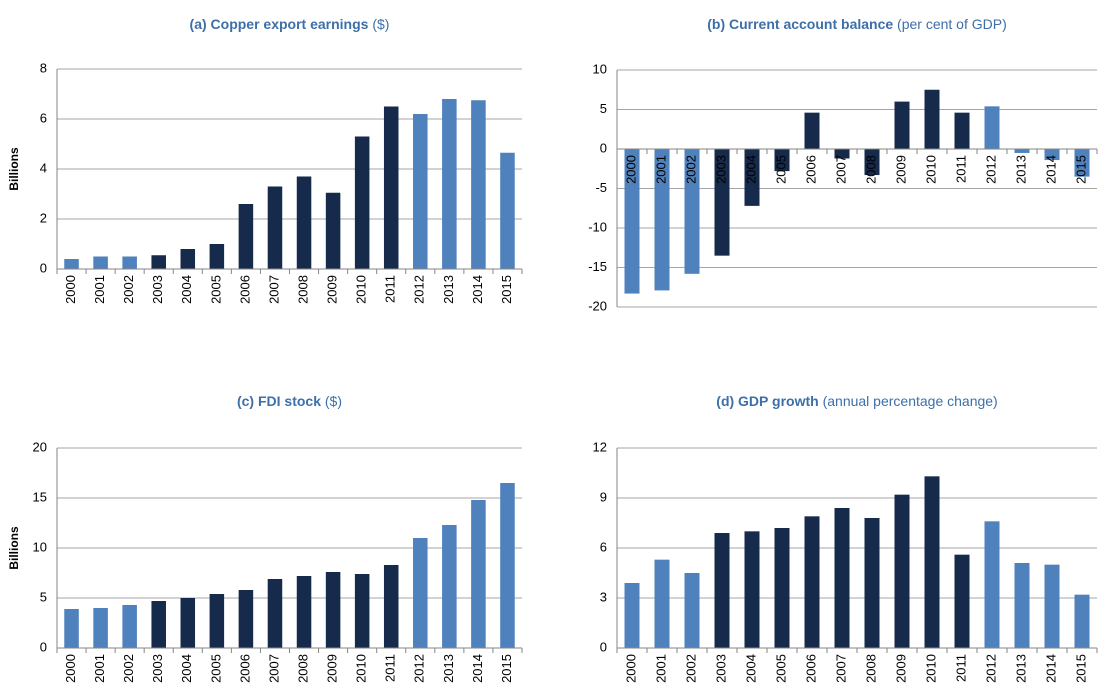 This screenshot has height=695, width=1099. I want to click on y-tick-label: -5, so click(601, 187).